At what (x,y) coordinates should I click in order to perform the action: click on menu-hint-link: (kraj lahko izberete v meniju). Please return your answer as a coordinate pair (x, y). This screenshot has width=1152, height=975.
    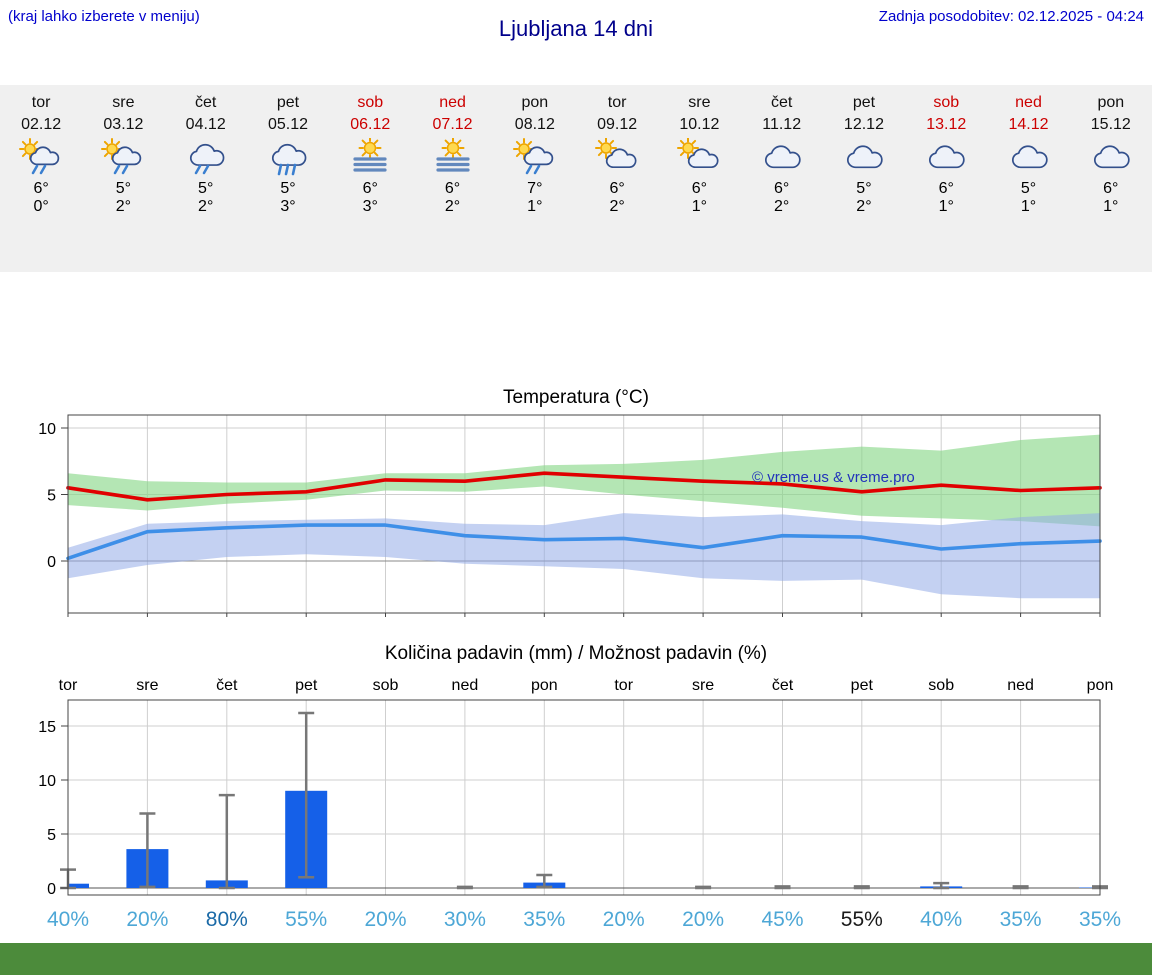
    Looking at the image, I should click on (104, 16).